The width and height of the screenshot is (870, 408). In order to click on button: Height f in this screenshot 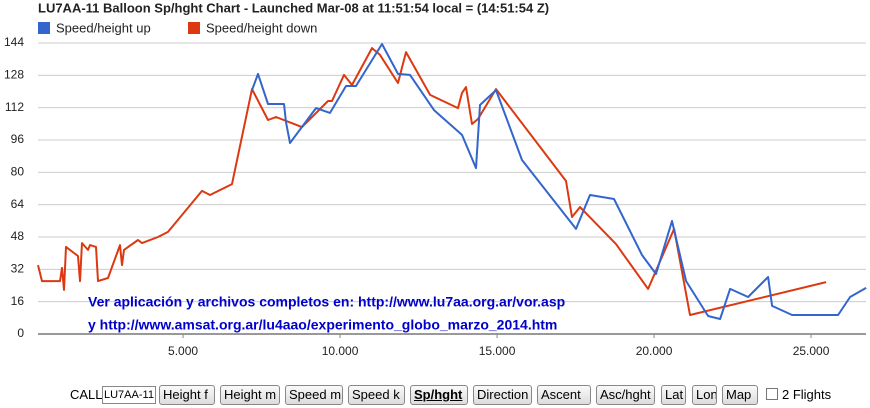, I will do `click(187, 395)`.